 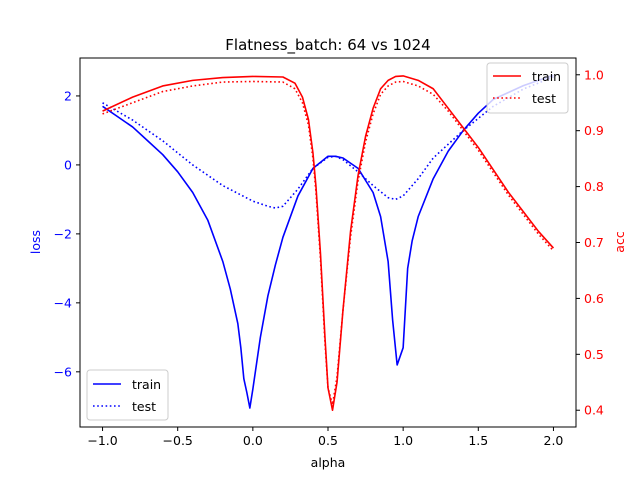 I want to click on x-axis-label: alpha, so click(x=328, y=462).